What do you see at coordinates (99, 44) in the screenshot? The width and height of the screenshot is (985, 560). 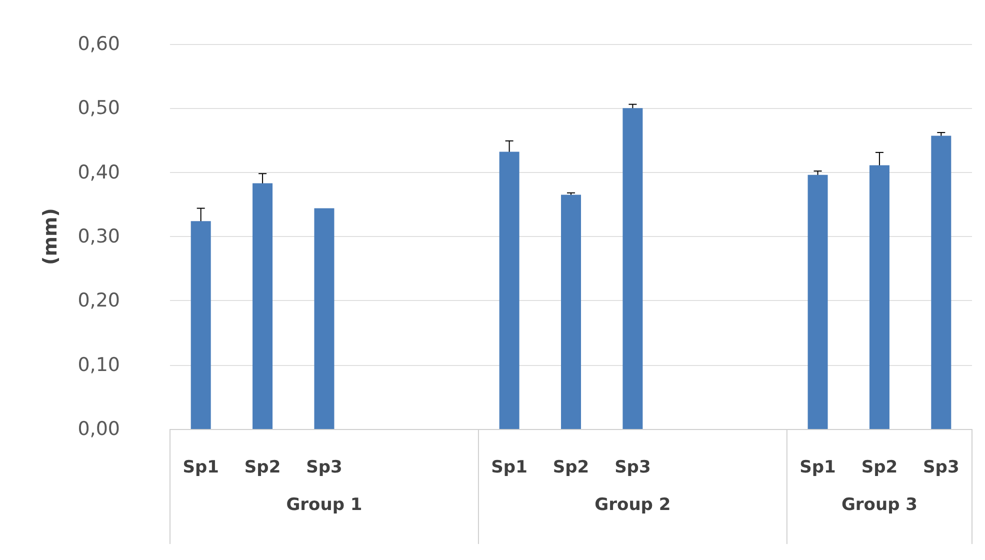 I see `y-tick-label: 0,60` at bounding box center [99, 44].